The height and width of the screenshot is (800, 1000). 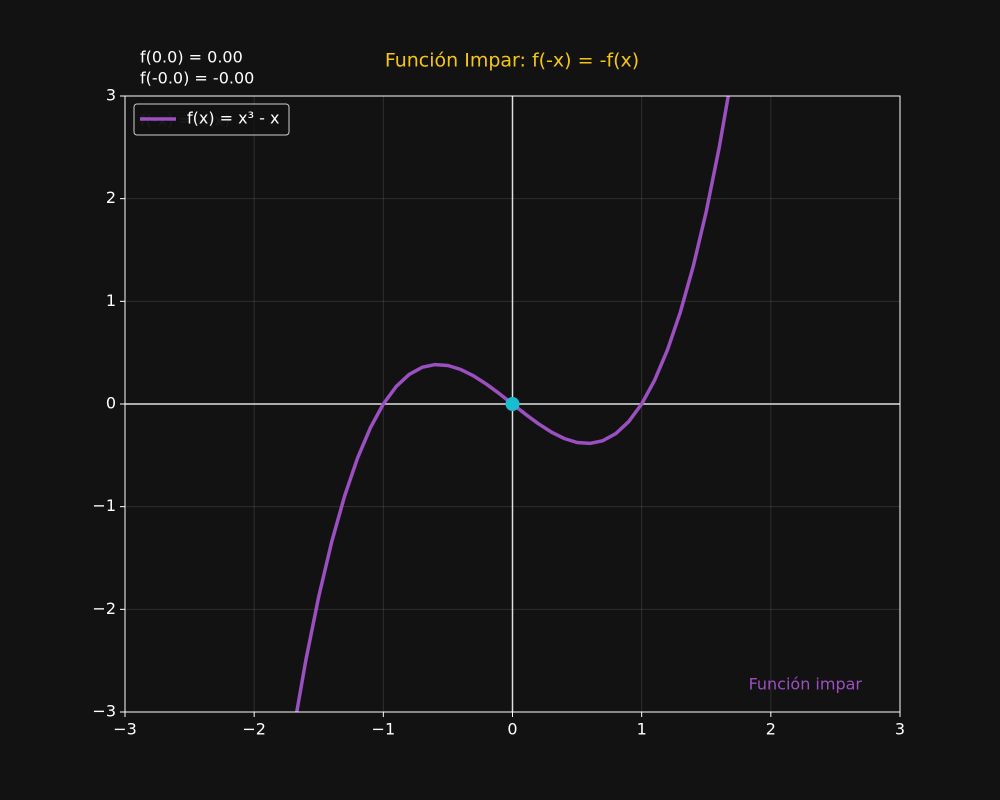 What do you see at coordinates (125, 729) in the screenshot?
I see `x-tick-label: −3` at bounding box center [125, 729].